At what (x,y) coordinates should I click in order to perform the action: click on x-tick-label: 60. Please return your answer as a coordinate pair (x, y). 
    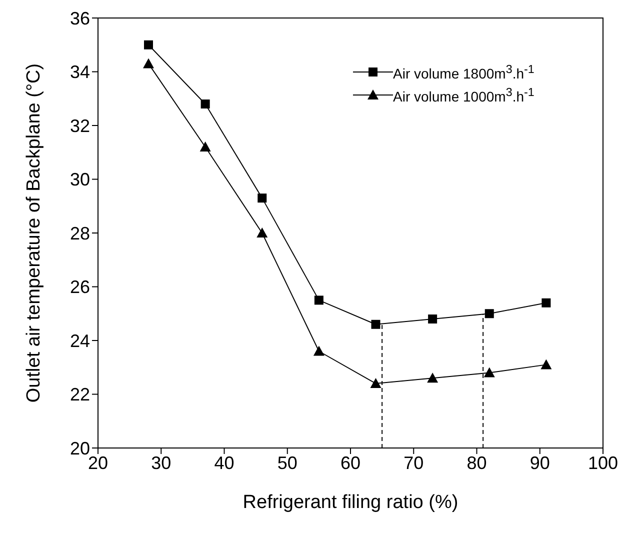
    Looking at the image, I should click on (350, 462).